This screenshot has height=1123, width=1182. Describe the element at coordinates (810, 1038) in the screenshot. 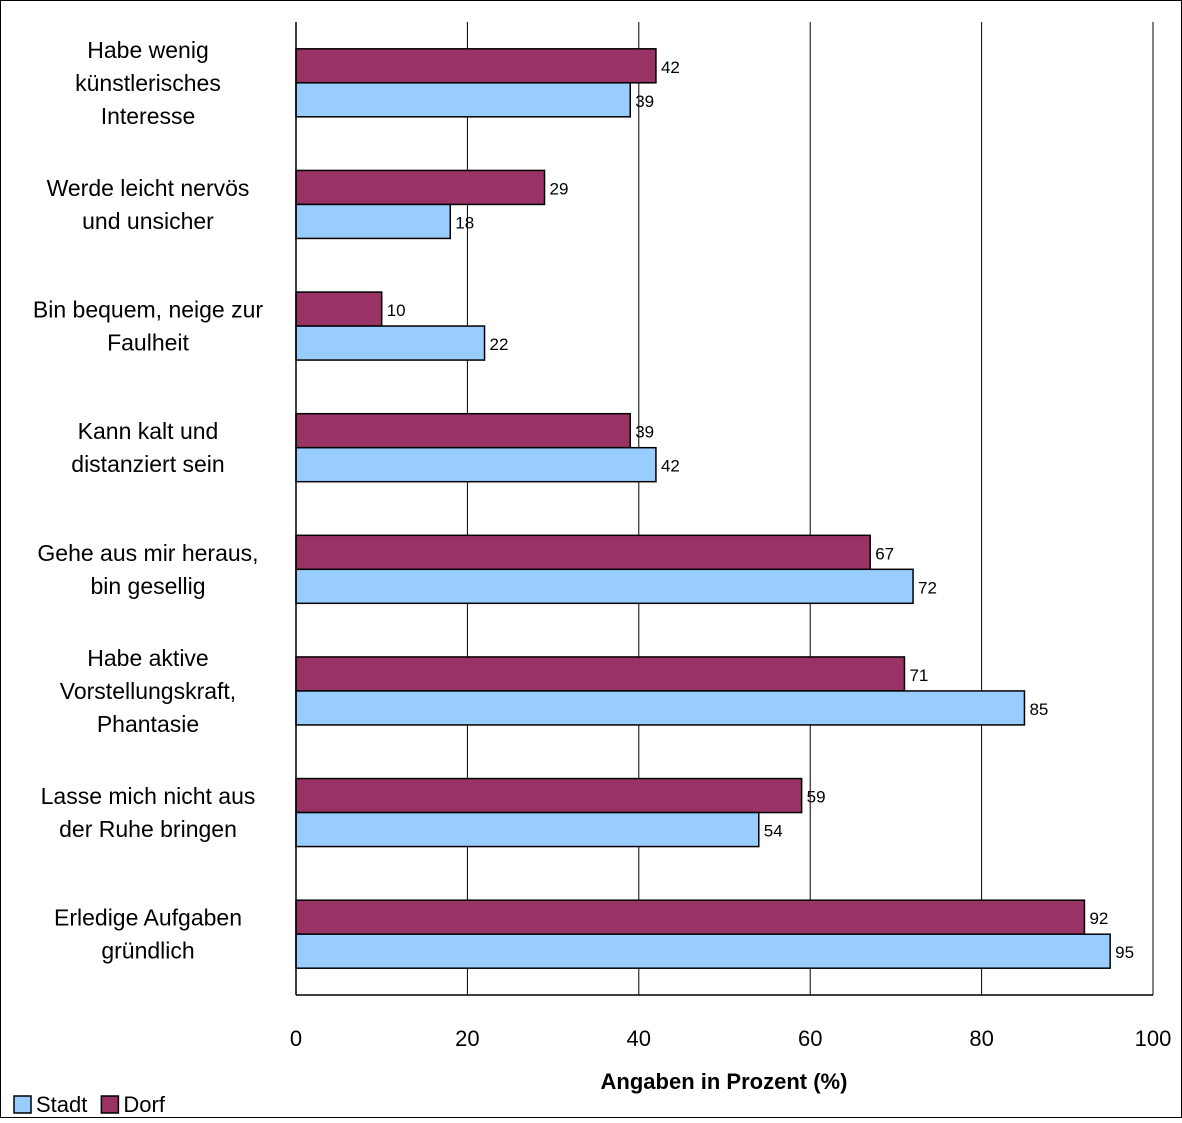

I see `x-tick-label: 60` at that location.